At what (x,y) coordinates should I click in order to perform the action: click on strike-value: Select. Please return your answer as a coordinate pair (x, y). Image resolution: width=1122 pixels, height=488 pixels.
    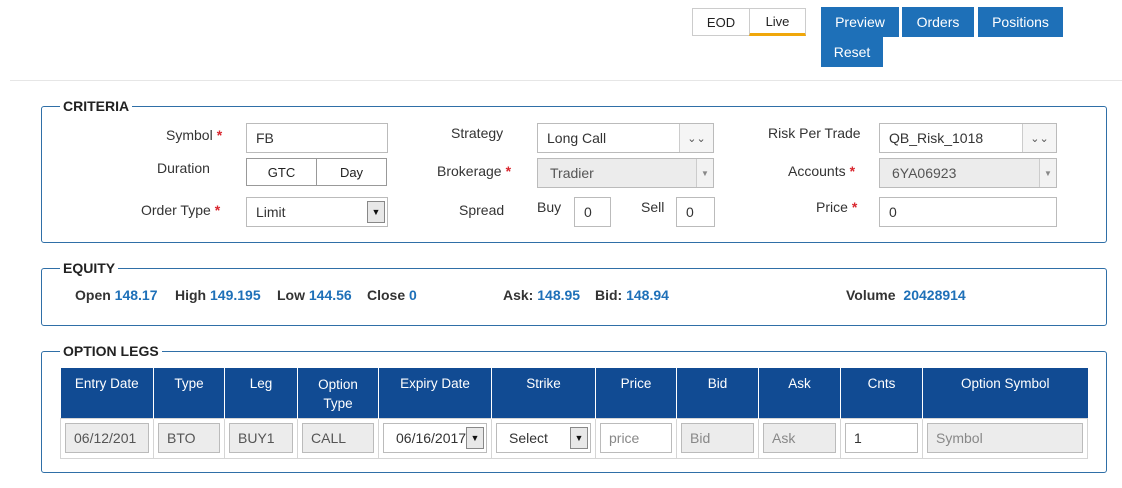
    Looking at the image, I should click on (528, 438).